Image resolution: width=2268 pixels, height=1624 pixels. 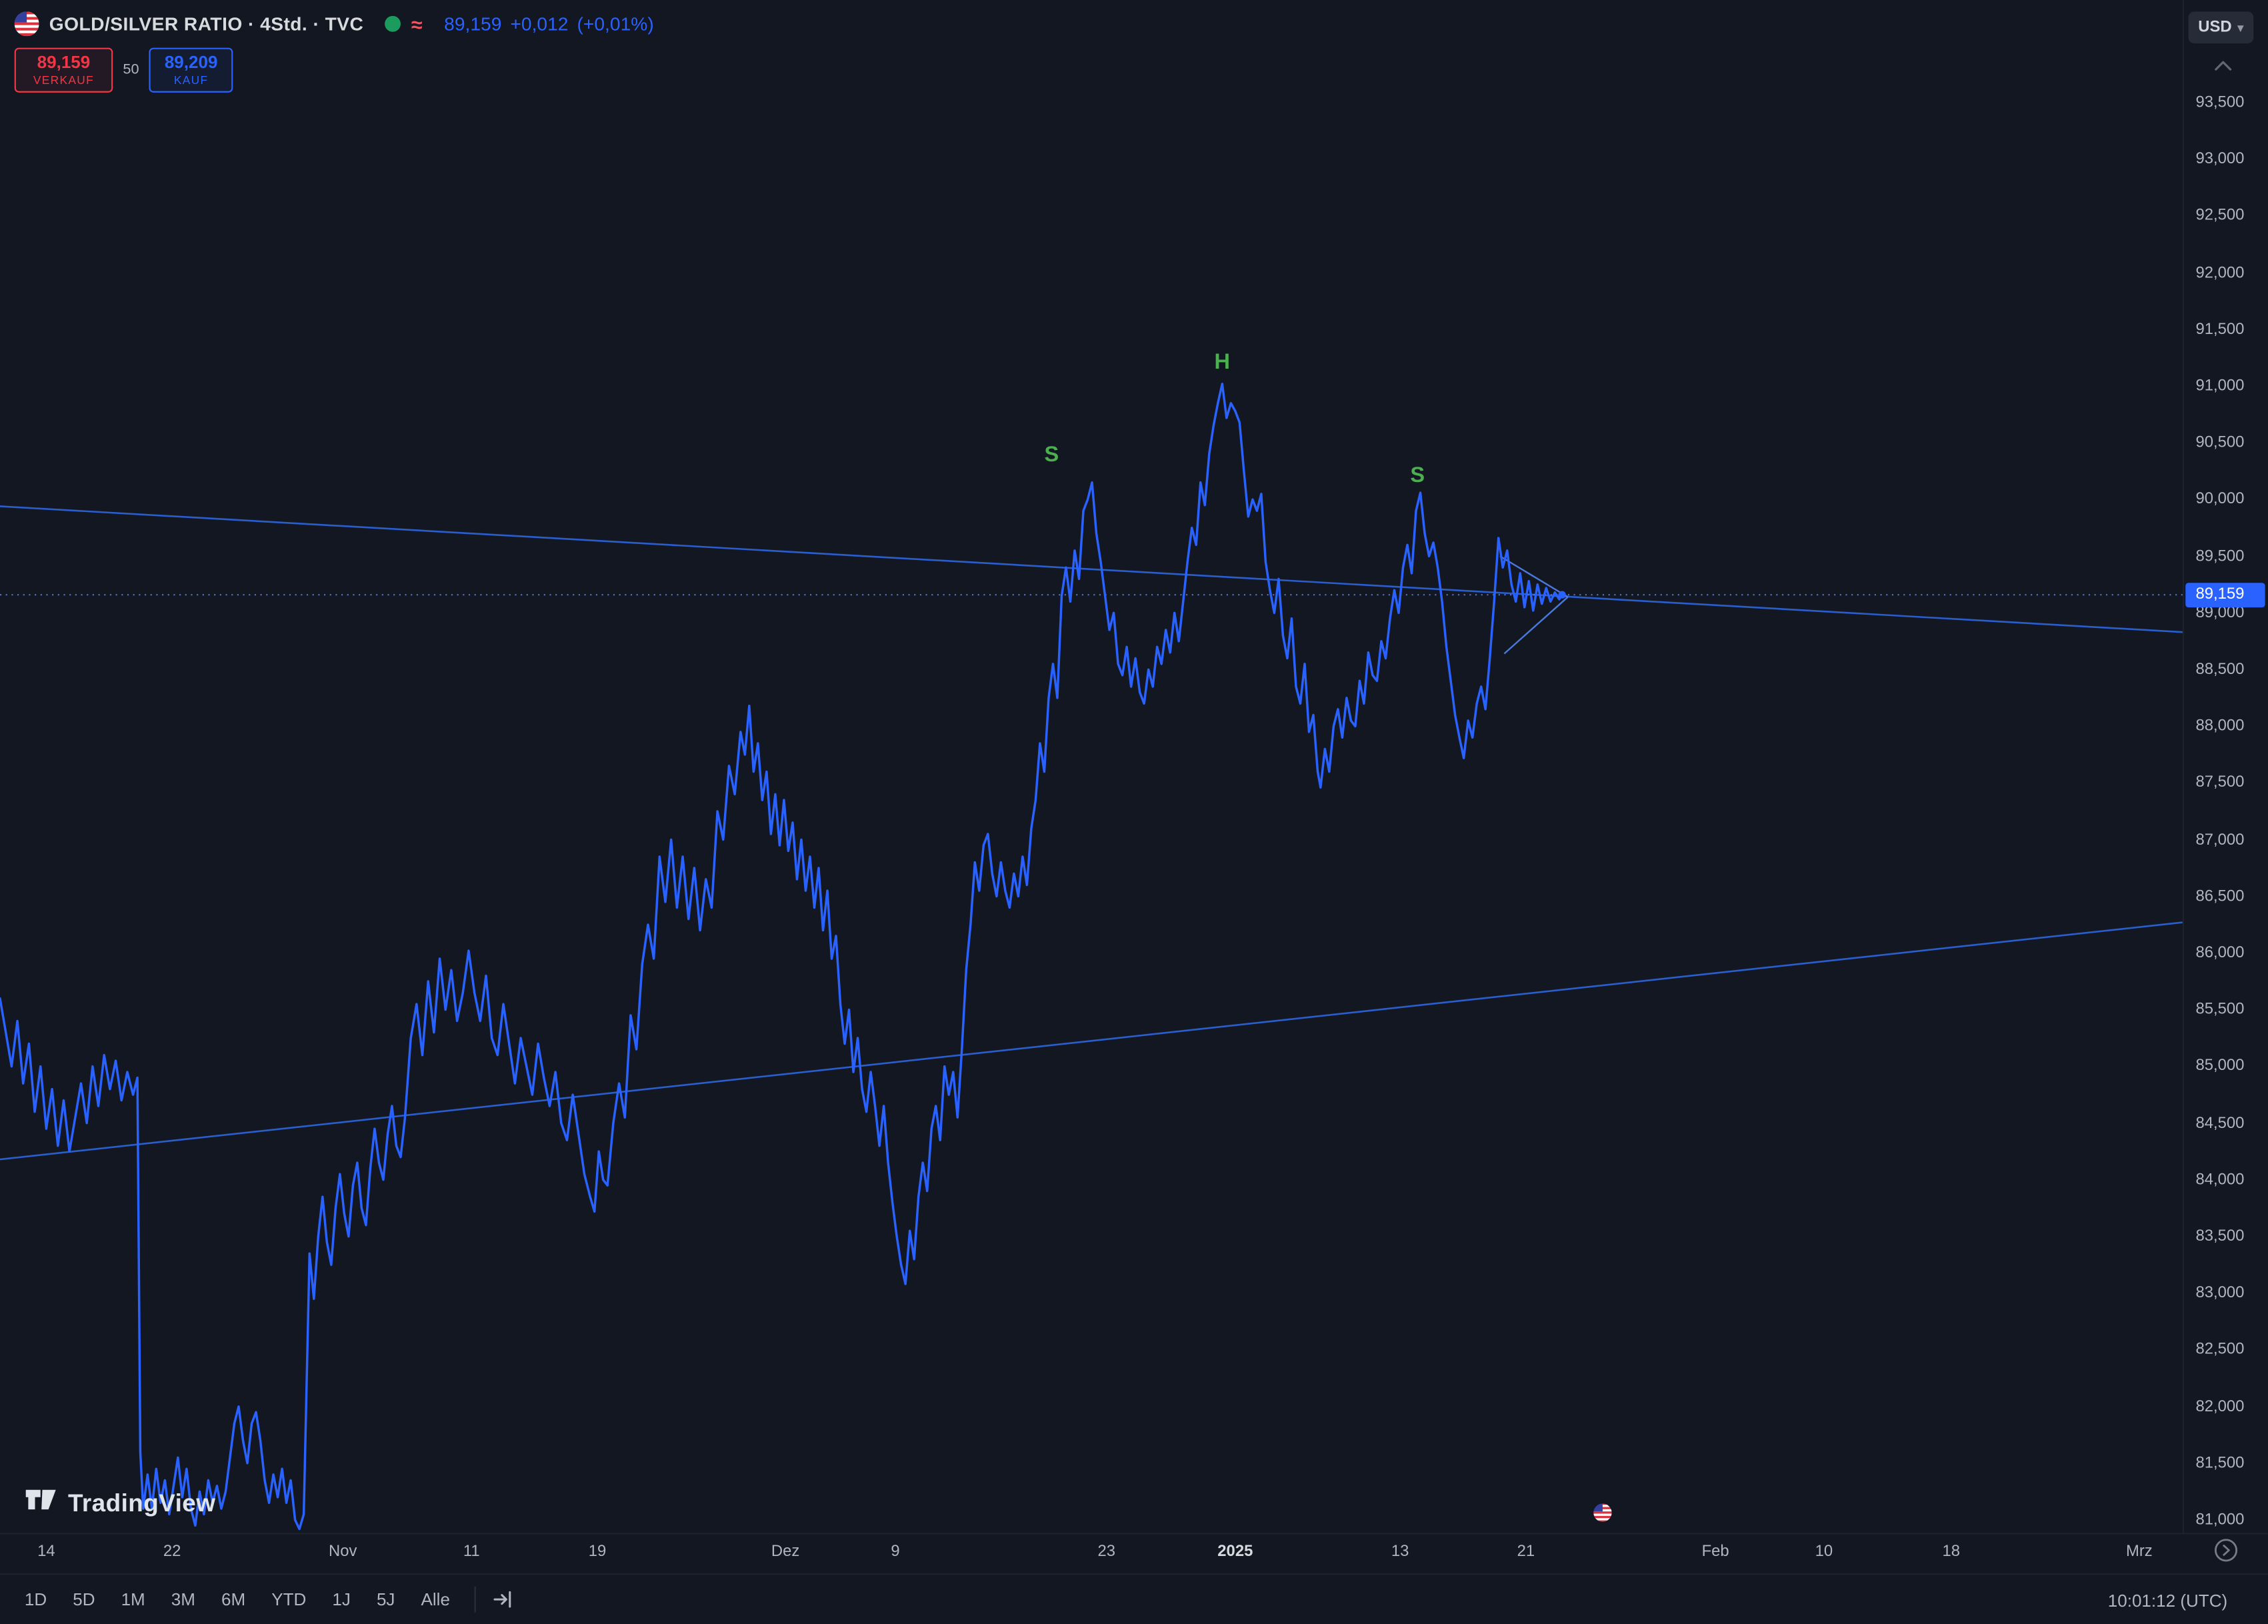 What do you see at coordinates (1526, 1552) in the screenshot?
I see `time-tick-label: 21` at bounding box center [1526, 1552].